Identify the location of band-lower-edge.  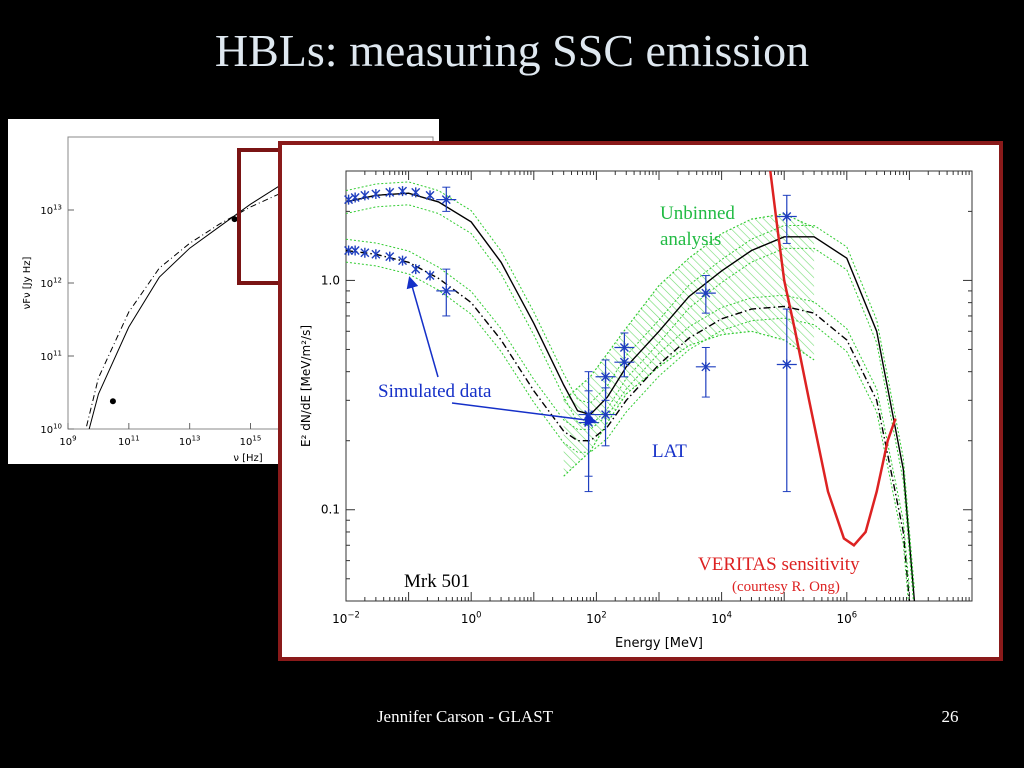
(689, 403).